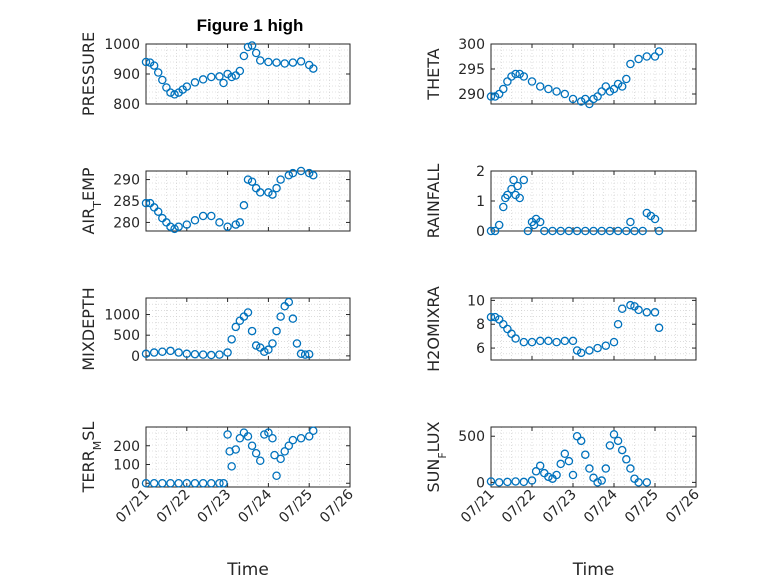 The image size is (778, 583). Describe the element at coordinates (248, 329) in the screenshot. I see `axes-box` at that location.